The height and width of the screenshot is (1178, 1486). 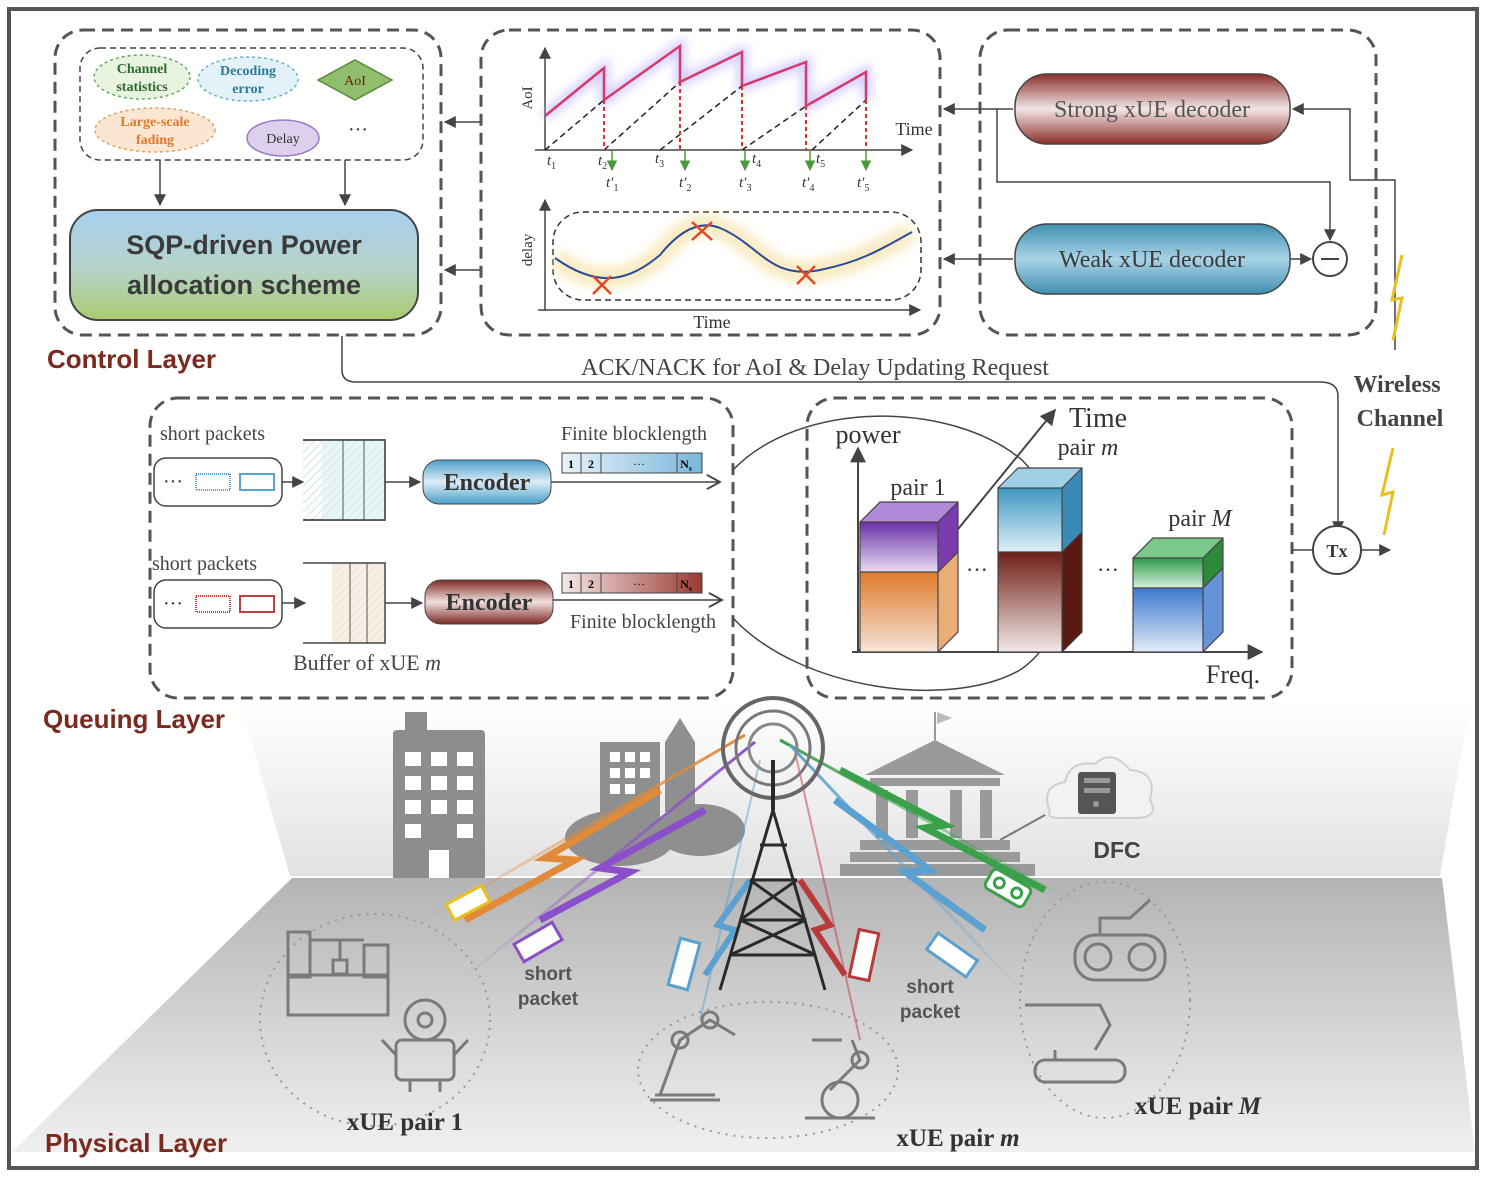 I want to click on skyline-backdrop, so click(x=855, y=789).